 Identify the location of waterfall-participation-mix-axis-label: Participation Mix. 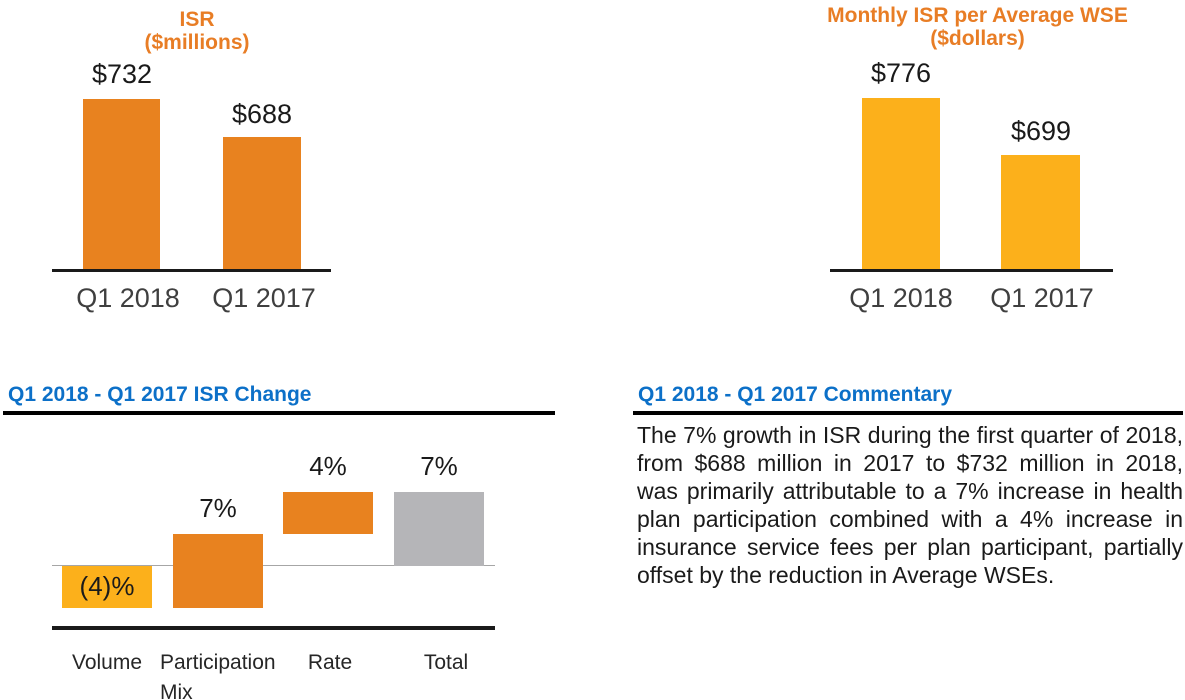
(221, 674).